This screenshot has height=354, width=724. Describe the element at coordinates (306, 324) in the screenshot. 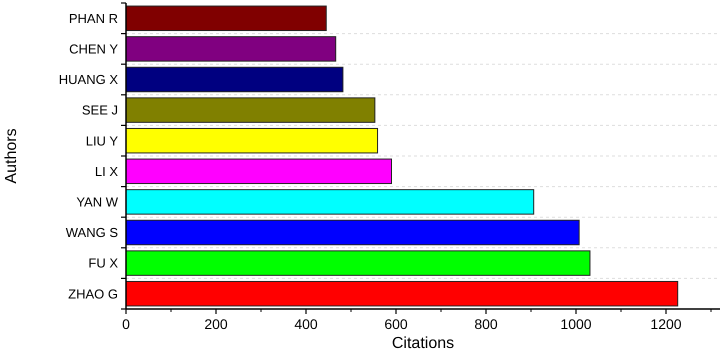

I see `x-tick-label: 400` at that location.